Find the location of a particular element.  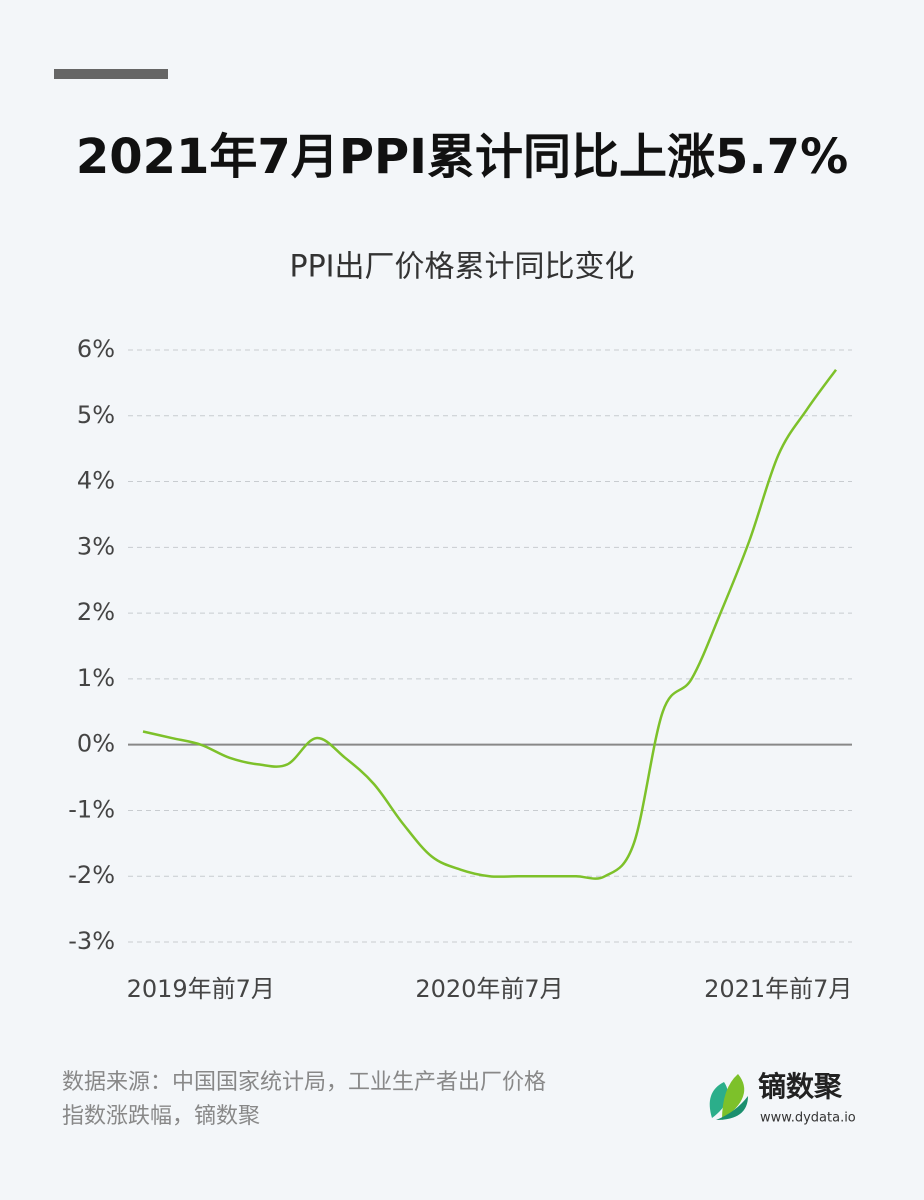

source-note: 数据来源：中国国家统计局，工业生产者出厂价格 is located at coordinates (304, 1082).